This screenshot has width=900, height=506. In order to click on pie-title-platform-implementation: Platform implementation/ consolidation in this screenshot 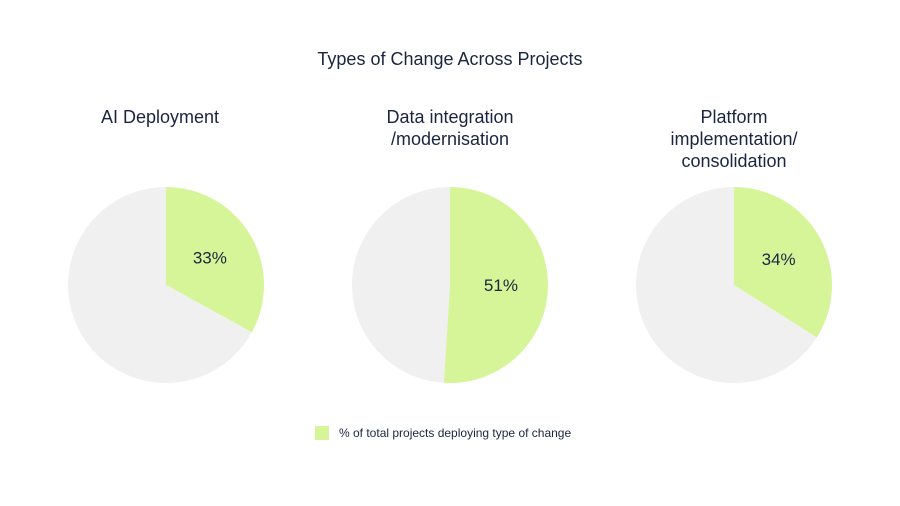, I will do `click(734, 139)`.